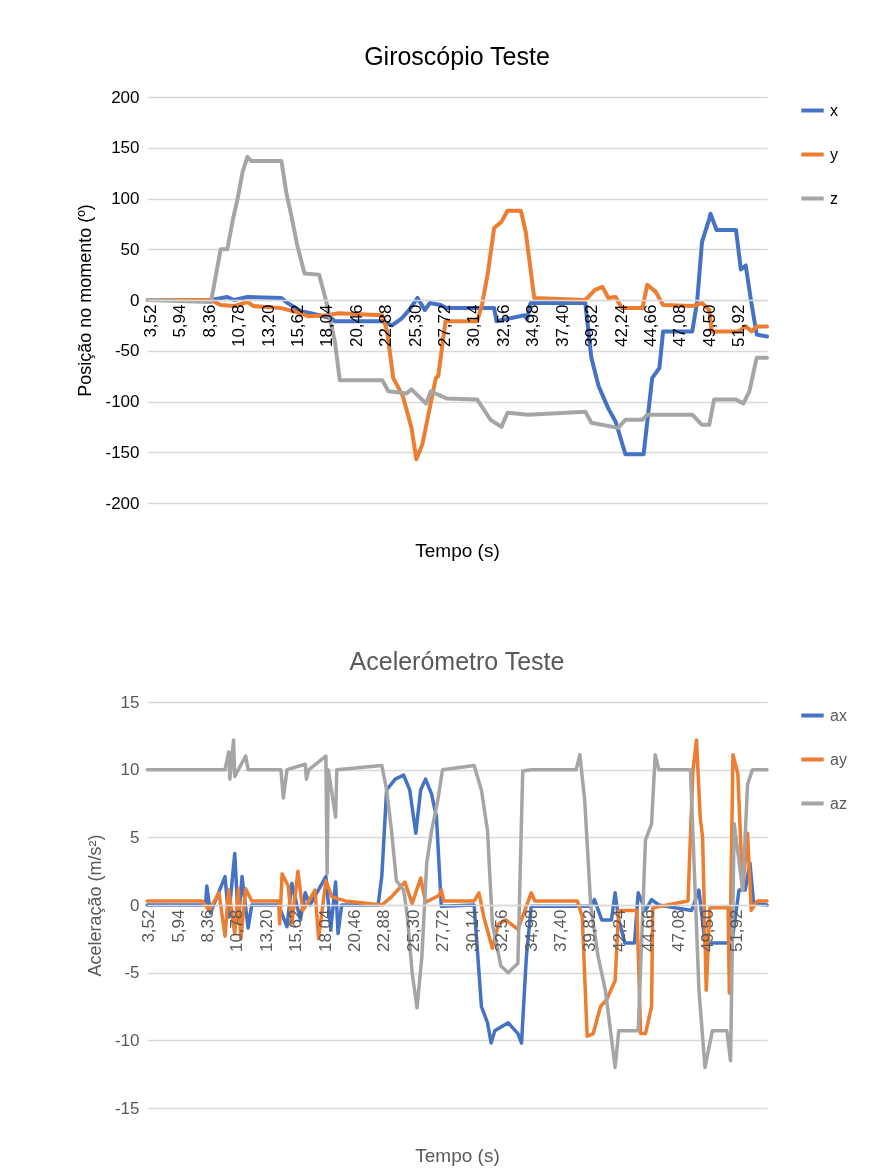 This screenshot has height=1171, width=891. What do you see at coordinates (834, 110) in the screenshot?
I see `legend-label: x` at bounding box center [834, 110].